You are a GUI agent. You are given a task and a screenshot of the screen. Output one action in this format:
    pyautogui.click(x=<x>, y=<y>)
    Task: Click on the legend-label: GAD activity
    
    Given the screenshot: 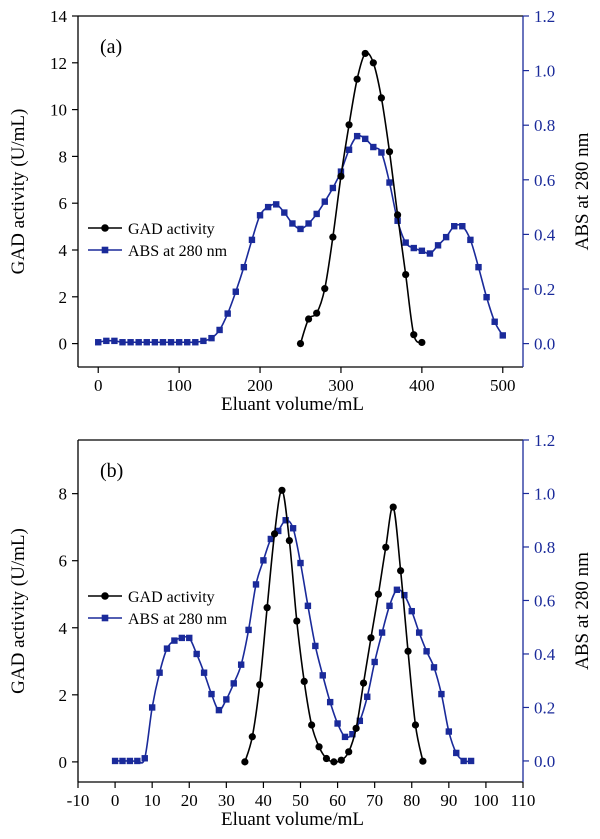 What is the action you would take?
    pyautogui.click(x=171, y=597)
    